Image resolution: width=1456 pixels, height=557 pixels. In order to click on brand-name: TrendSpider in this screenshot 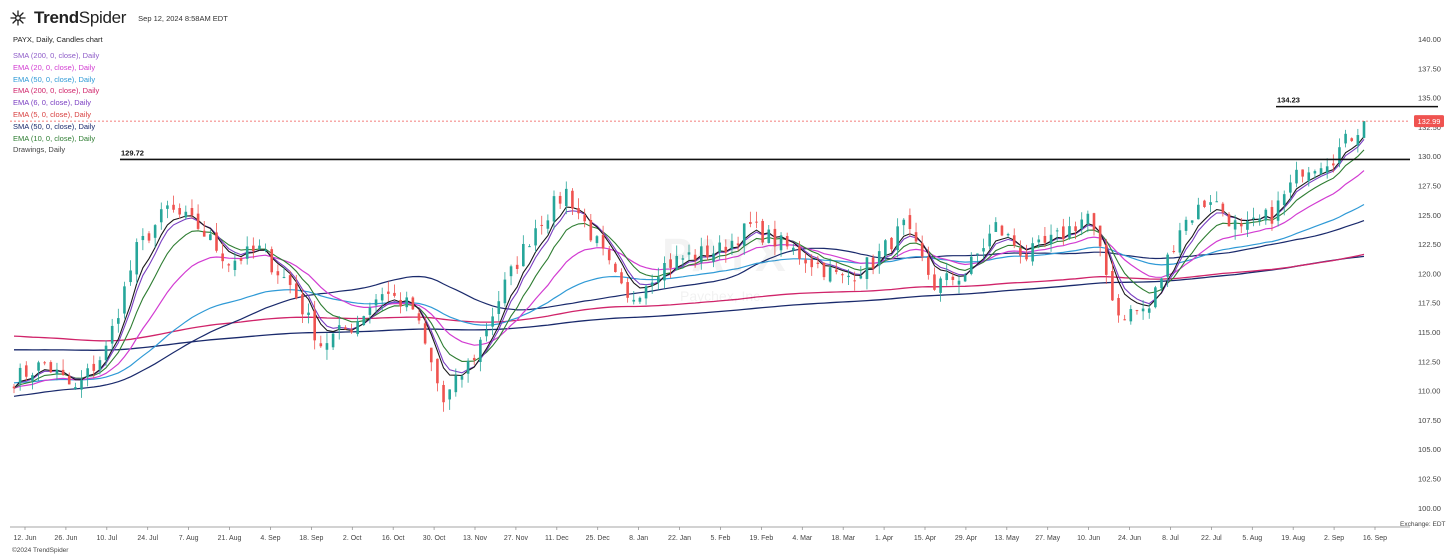, I will do `click(80, 17)`.